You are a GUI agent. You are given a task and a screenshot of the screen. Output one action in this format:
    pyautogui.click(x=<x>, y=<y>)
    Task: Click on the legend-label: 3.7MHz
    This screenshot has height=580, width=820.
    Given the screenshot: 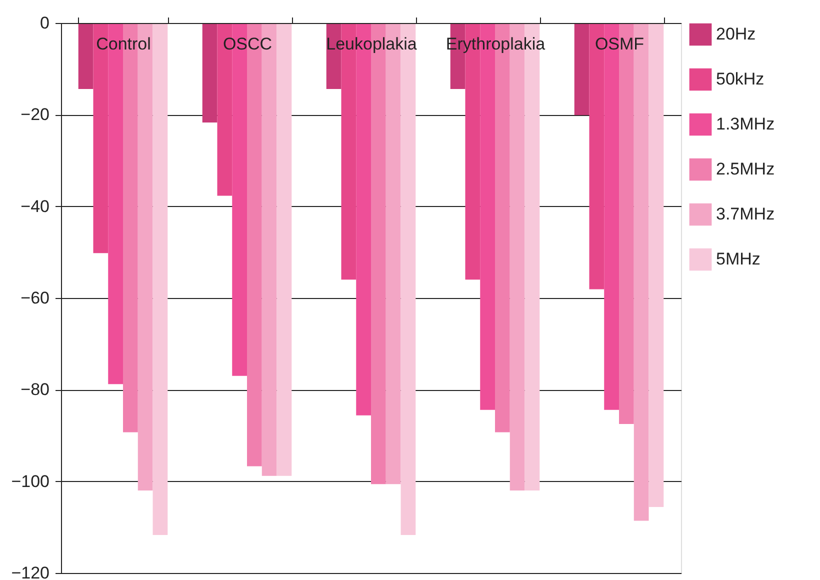 What is the action you would take?
    pyautogui.click(x=745, y=214)
    